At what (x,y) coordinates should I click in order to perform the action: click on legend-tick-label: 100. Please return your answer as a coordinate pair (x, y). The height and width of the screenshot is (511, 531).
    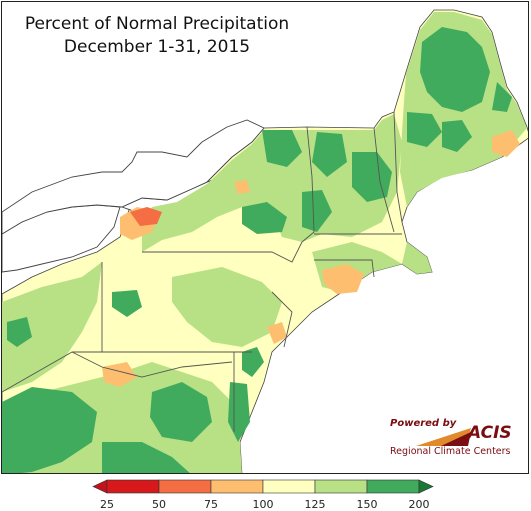
    Looking at the image, I should click on (263, 504).